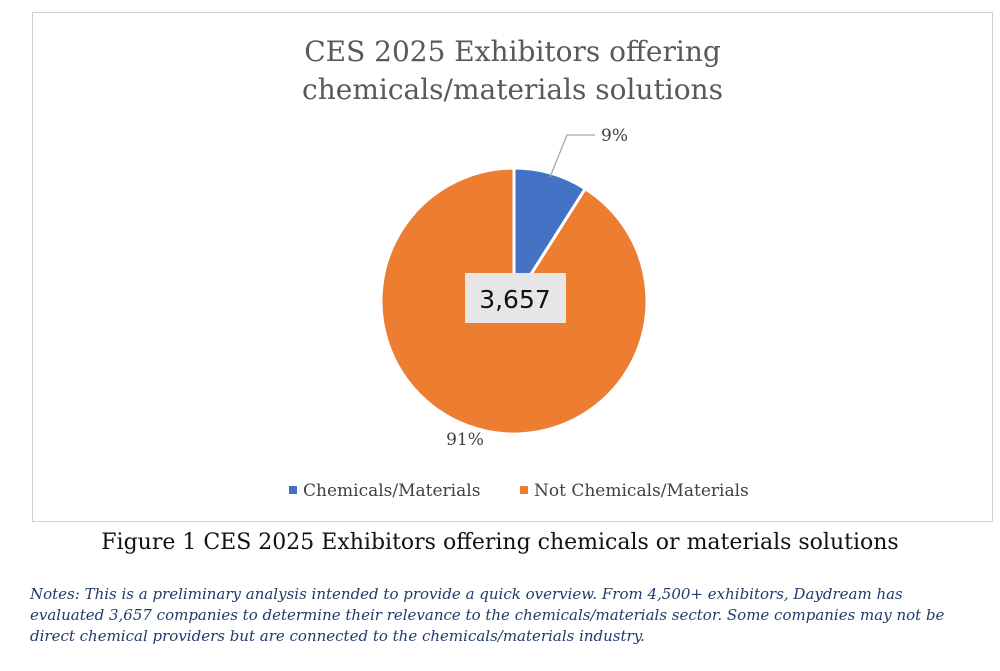  I want to click on legend-item-chemicals: Chemicals/Materials, so click(384, 491).